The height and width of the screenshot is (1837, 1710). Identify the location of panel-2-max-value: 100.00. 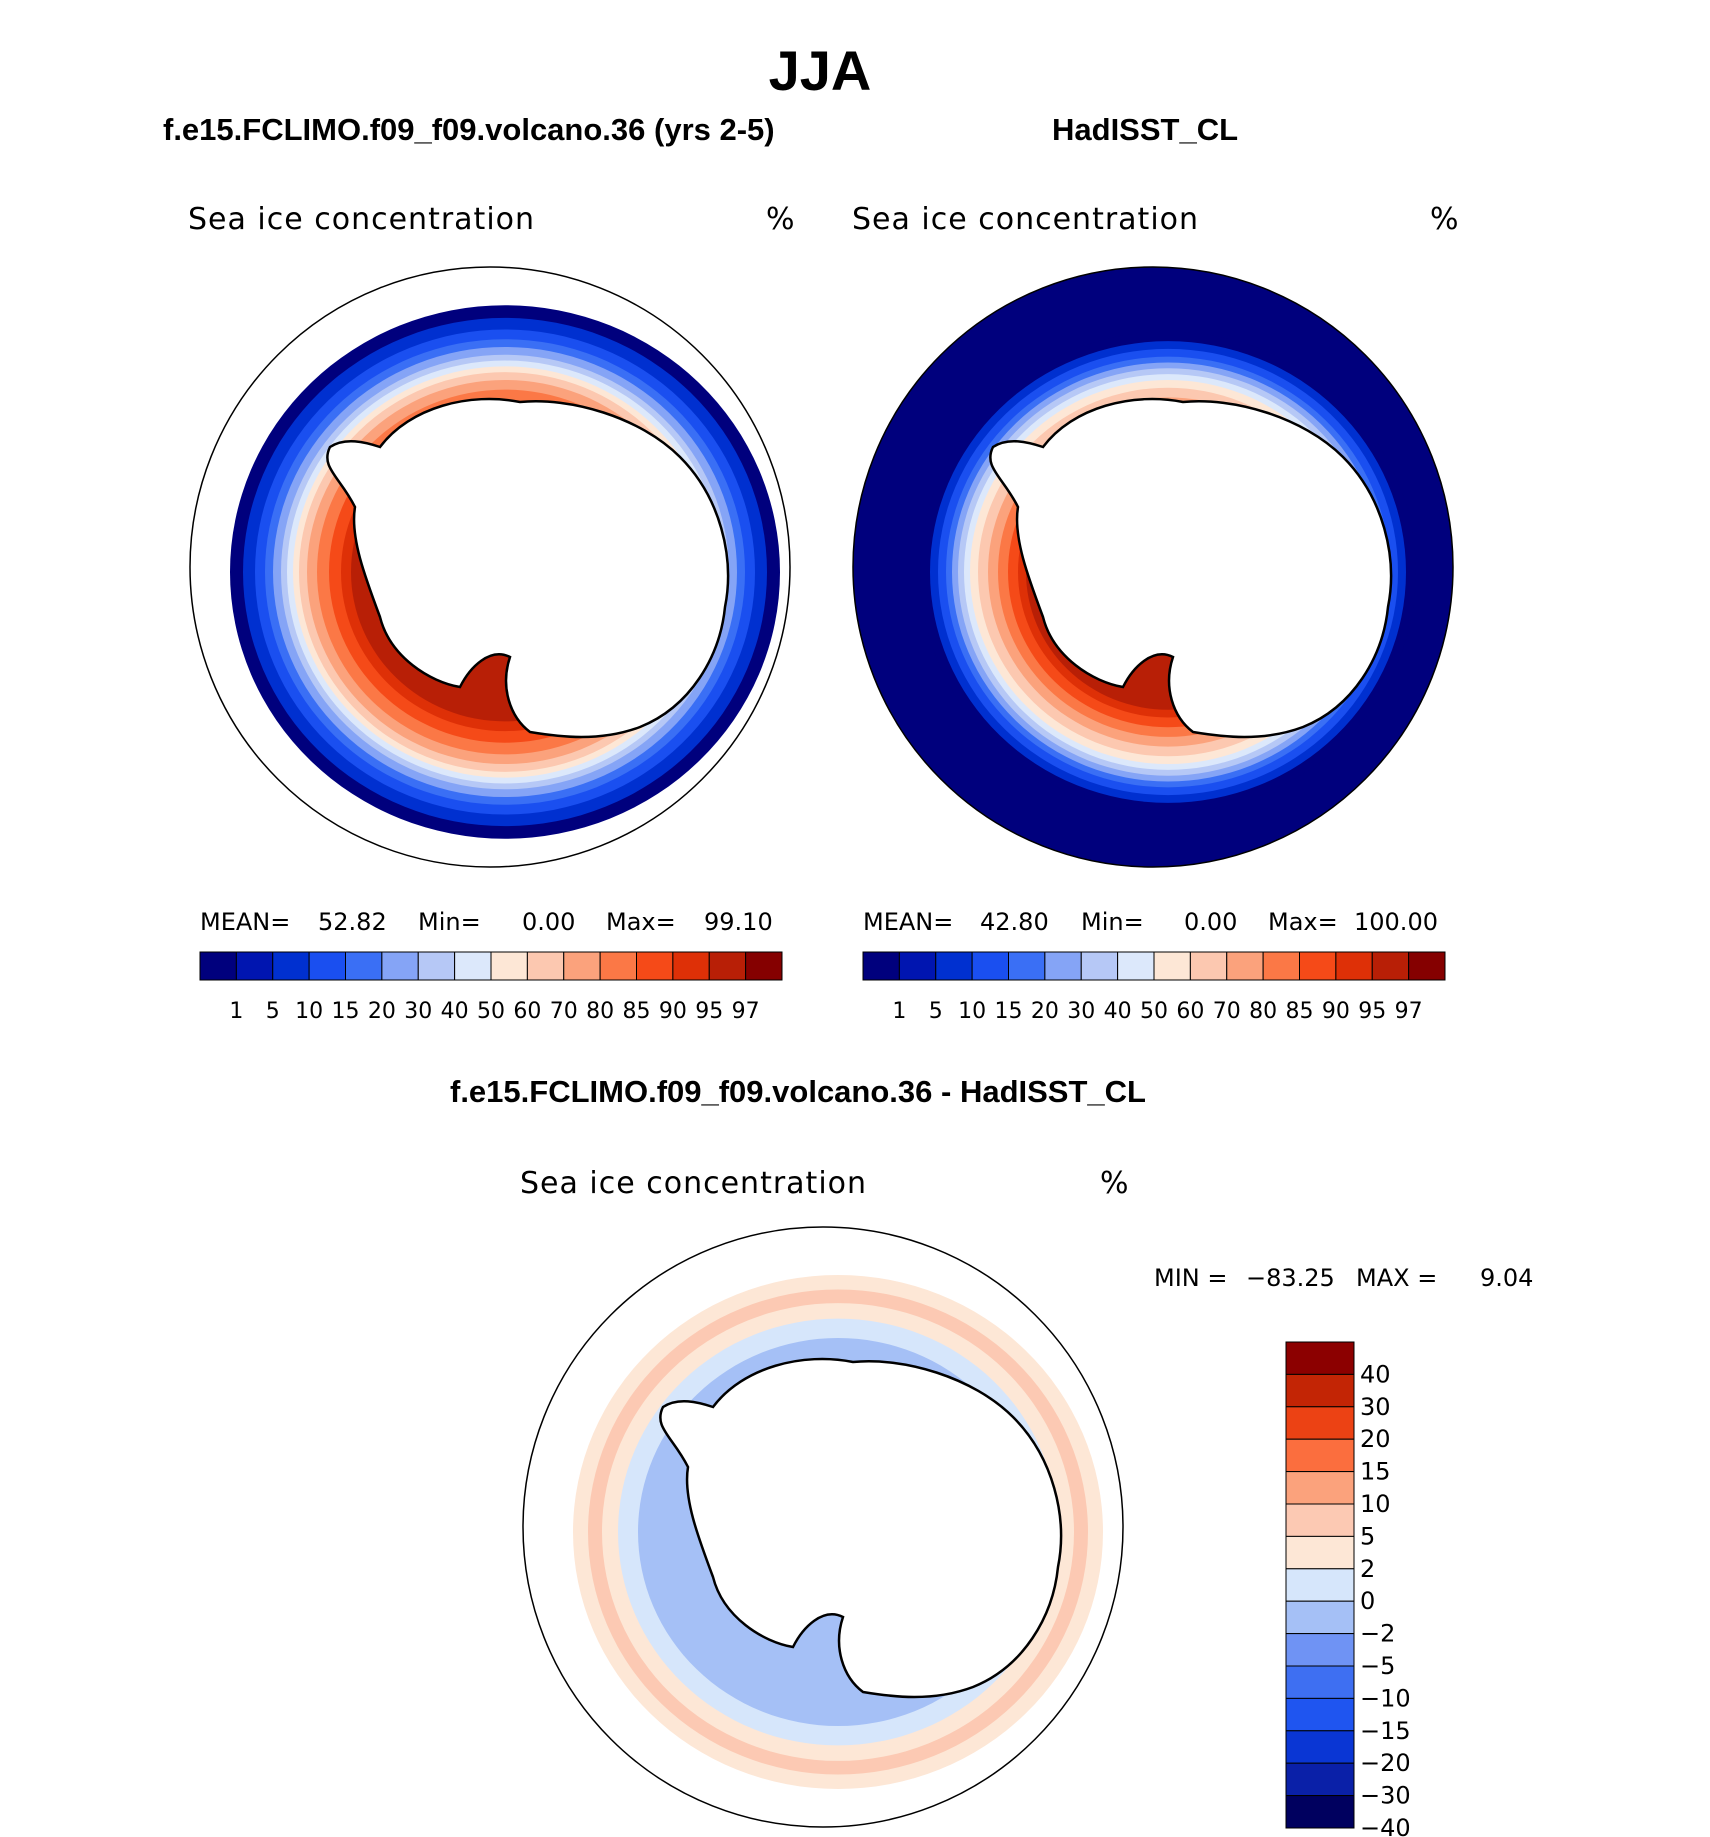
(1396, 922).